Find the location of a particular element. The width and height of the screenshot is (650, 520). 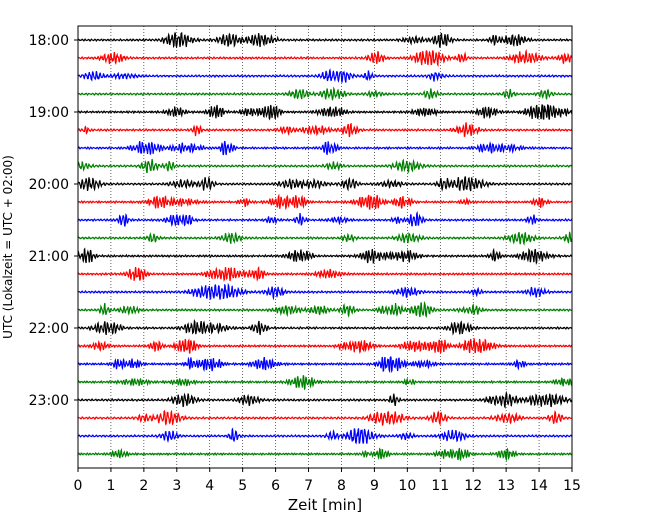

x-axis-label: Zeit [min] is located at coordinates (325, 505).